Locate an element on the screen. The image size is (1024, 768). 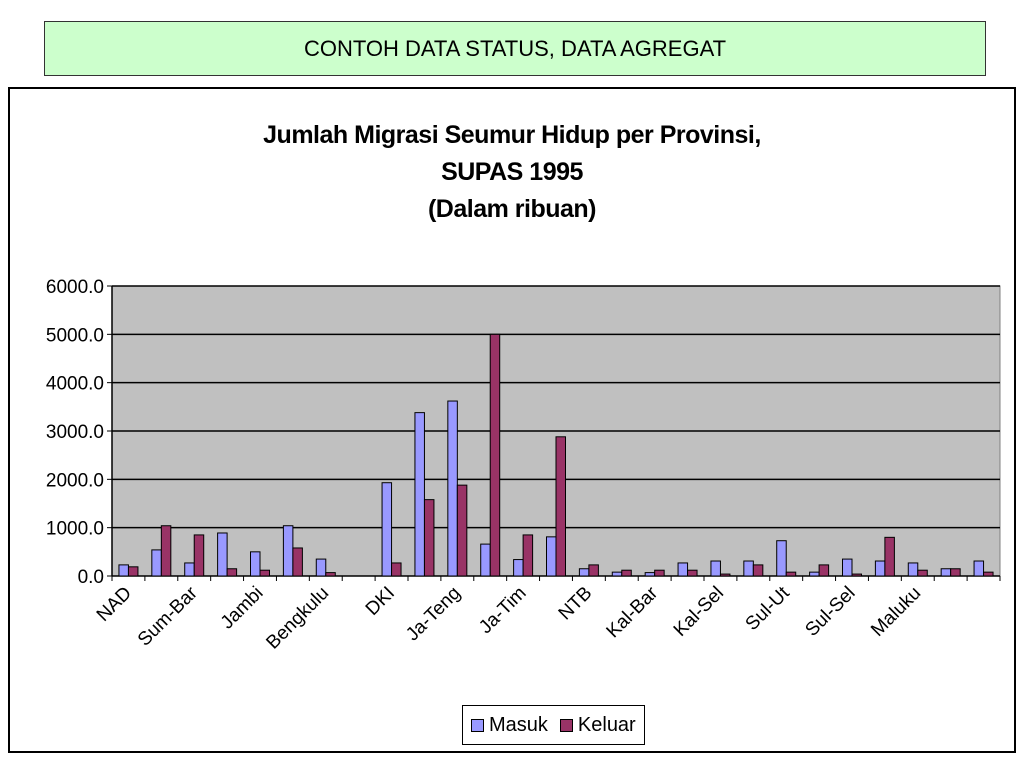
legend-swatch-masuk is located at coordinates (477, 725).